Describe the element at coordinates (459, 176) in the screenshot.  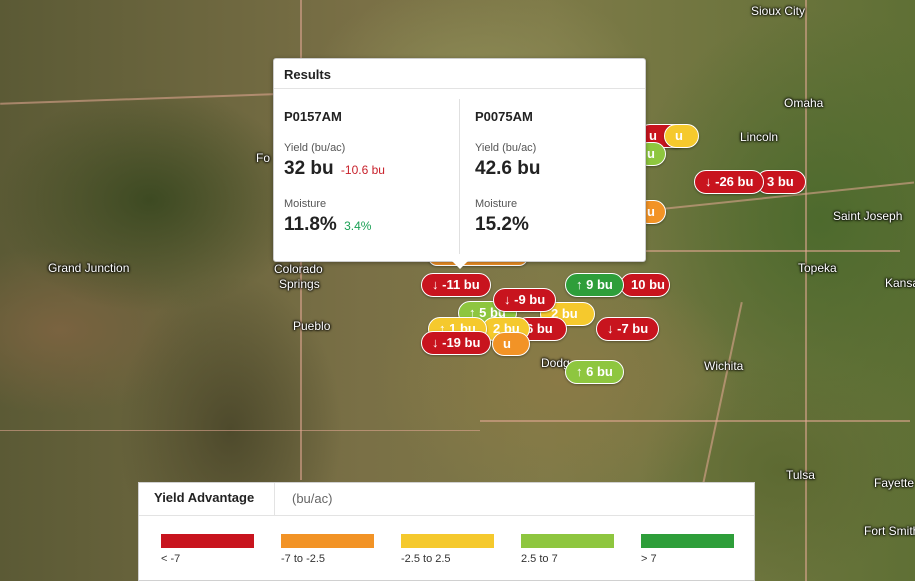
I see `column-divider` at that location.